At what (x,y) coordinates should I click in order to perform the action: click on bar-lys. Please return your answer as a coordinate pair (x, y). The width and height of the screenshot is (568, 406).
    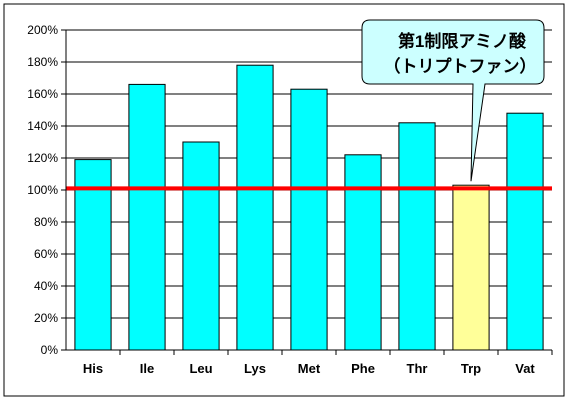
    Looking at the image, I should click on (255, 207).